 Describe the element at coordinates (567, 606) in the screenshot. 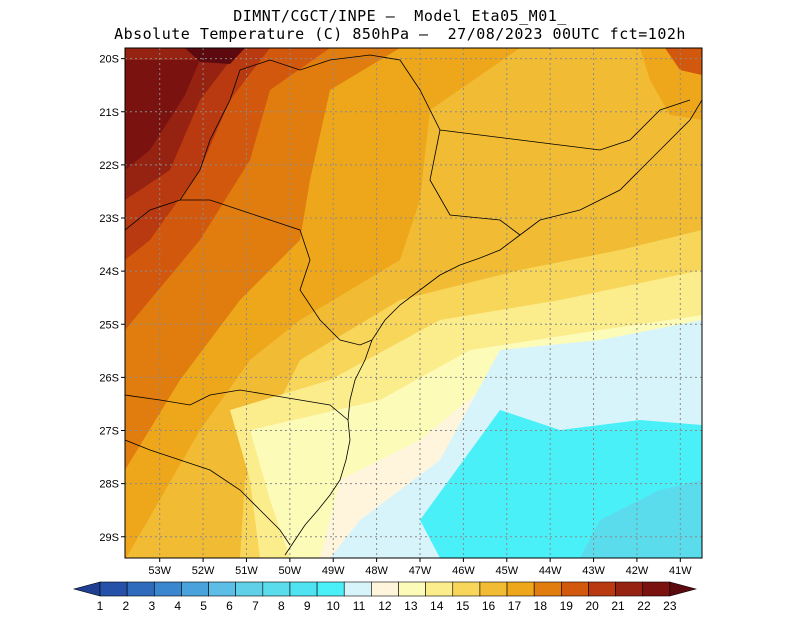

I see `colorbar-label: 19` at that location.